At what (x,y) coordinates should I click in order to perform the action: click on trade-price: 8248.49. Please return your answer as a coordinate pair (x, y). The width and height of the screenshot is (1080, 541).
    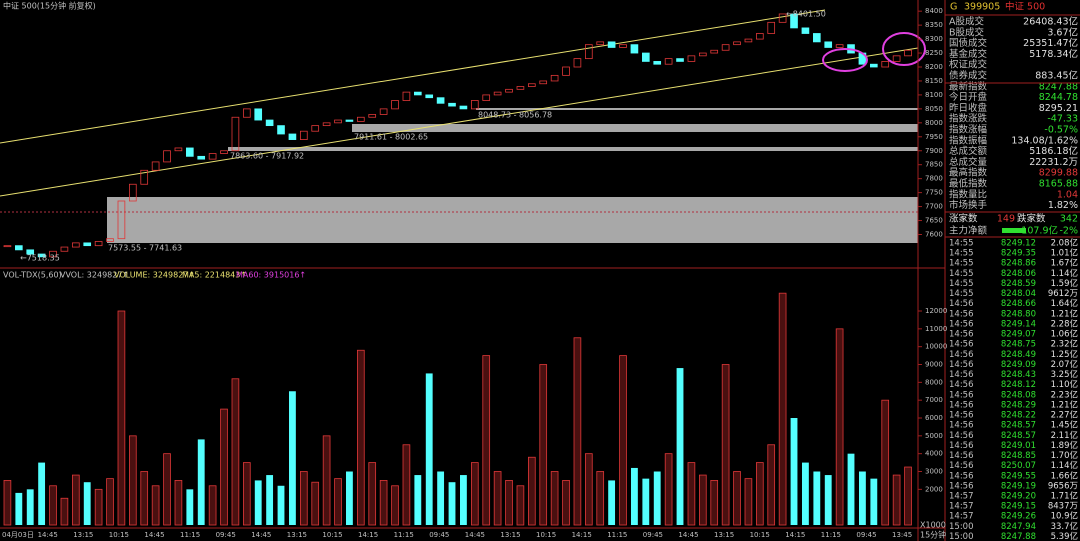
    Looking at the image, I should click on (1018, 355).